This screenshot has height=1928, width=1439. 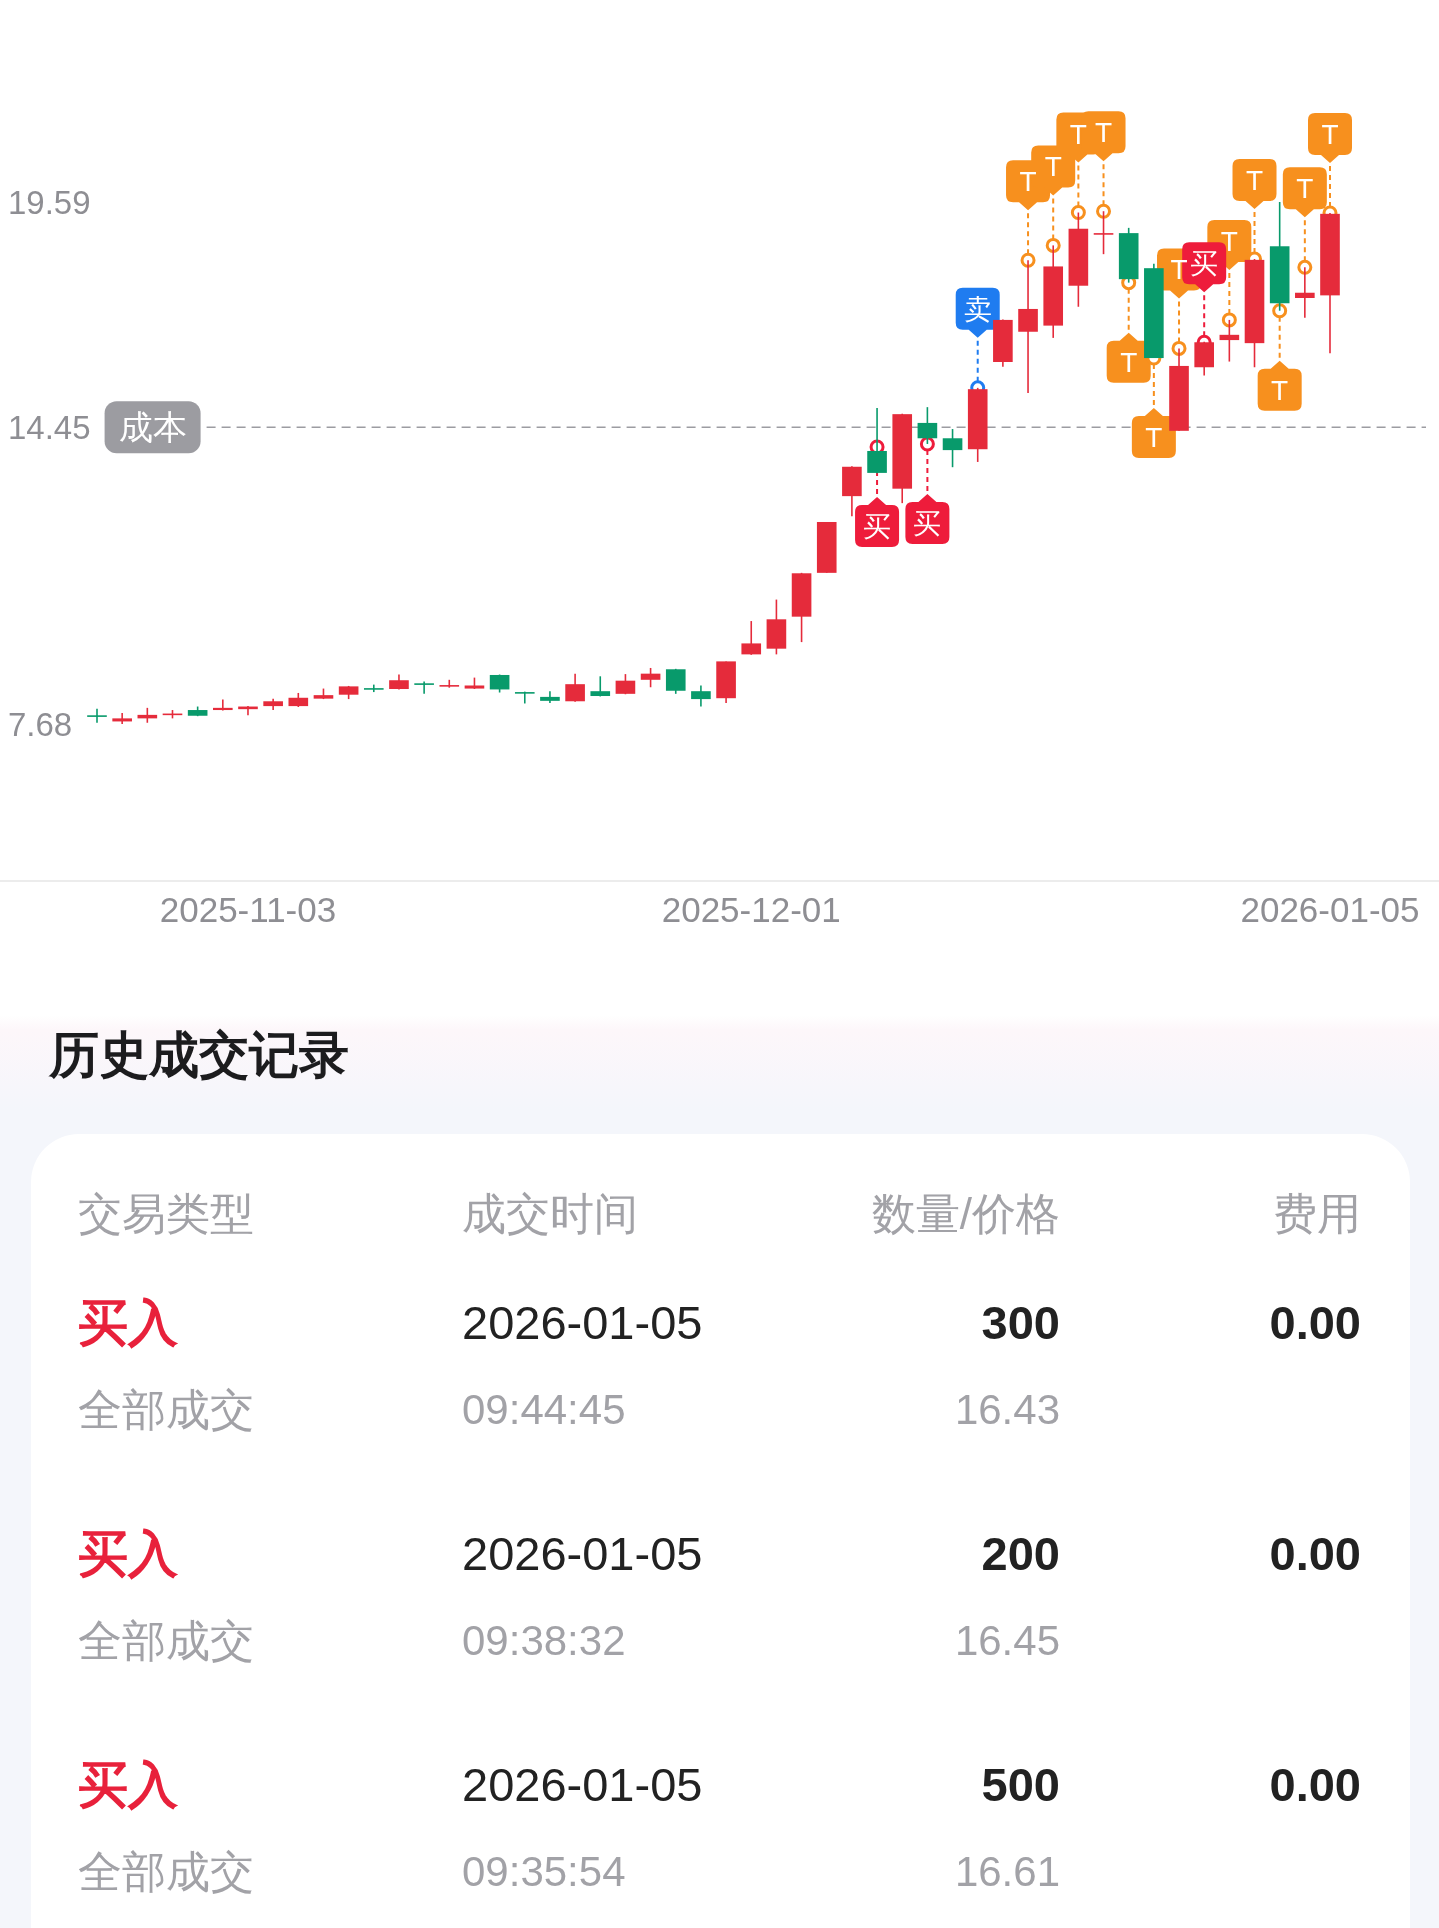 What do you see at coordinates (40, 725) in the screenshot?
I see `y-tick-label: 7.68` at bounding box center [40, 725].